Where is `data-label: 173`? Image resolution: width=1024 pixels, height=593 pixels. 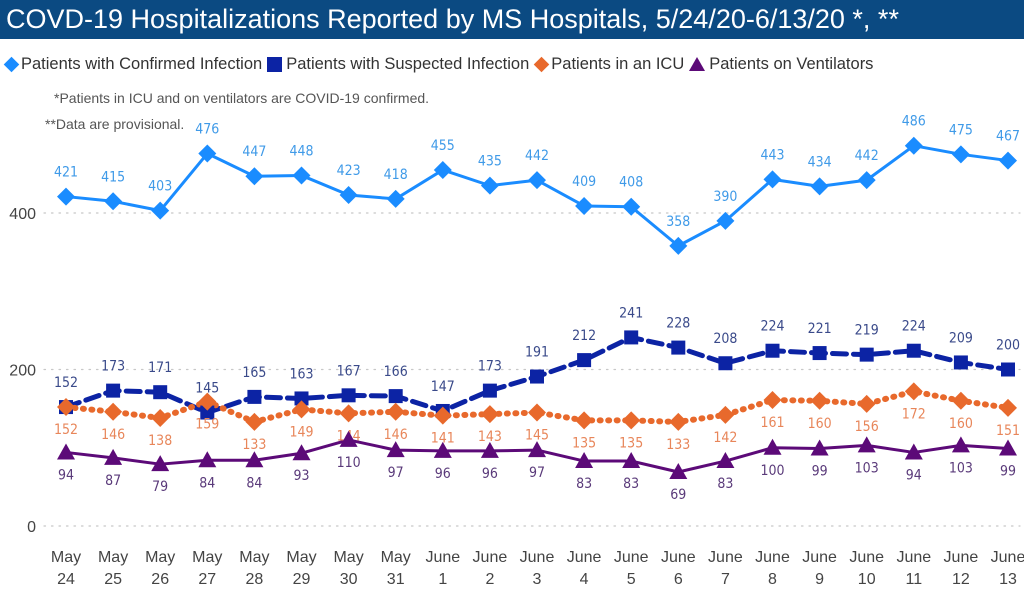 data-label: 173 is located at coordinates (113, 367).